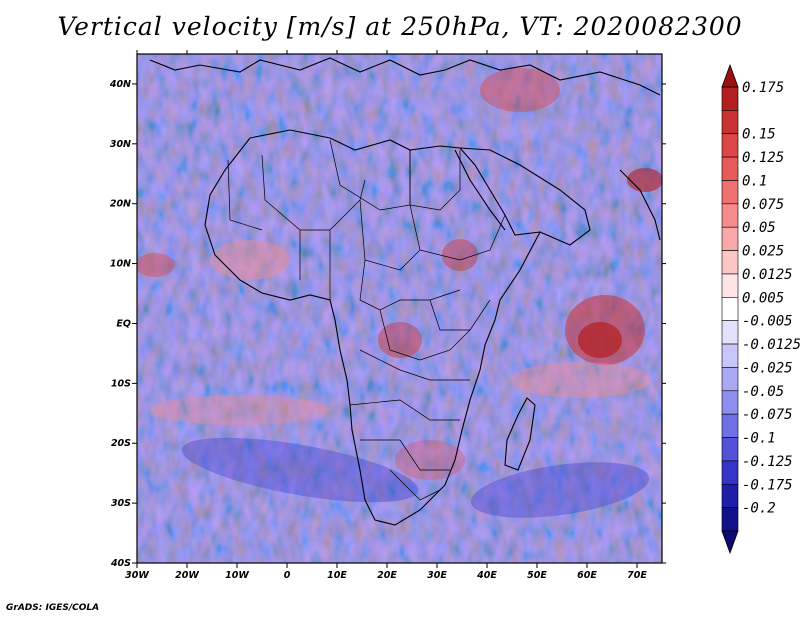 The image size is (800, 618). I want to click on madagascar-coastline, so click(520, 434).